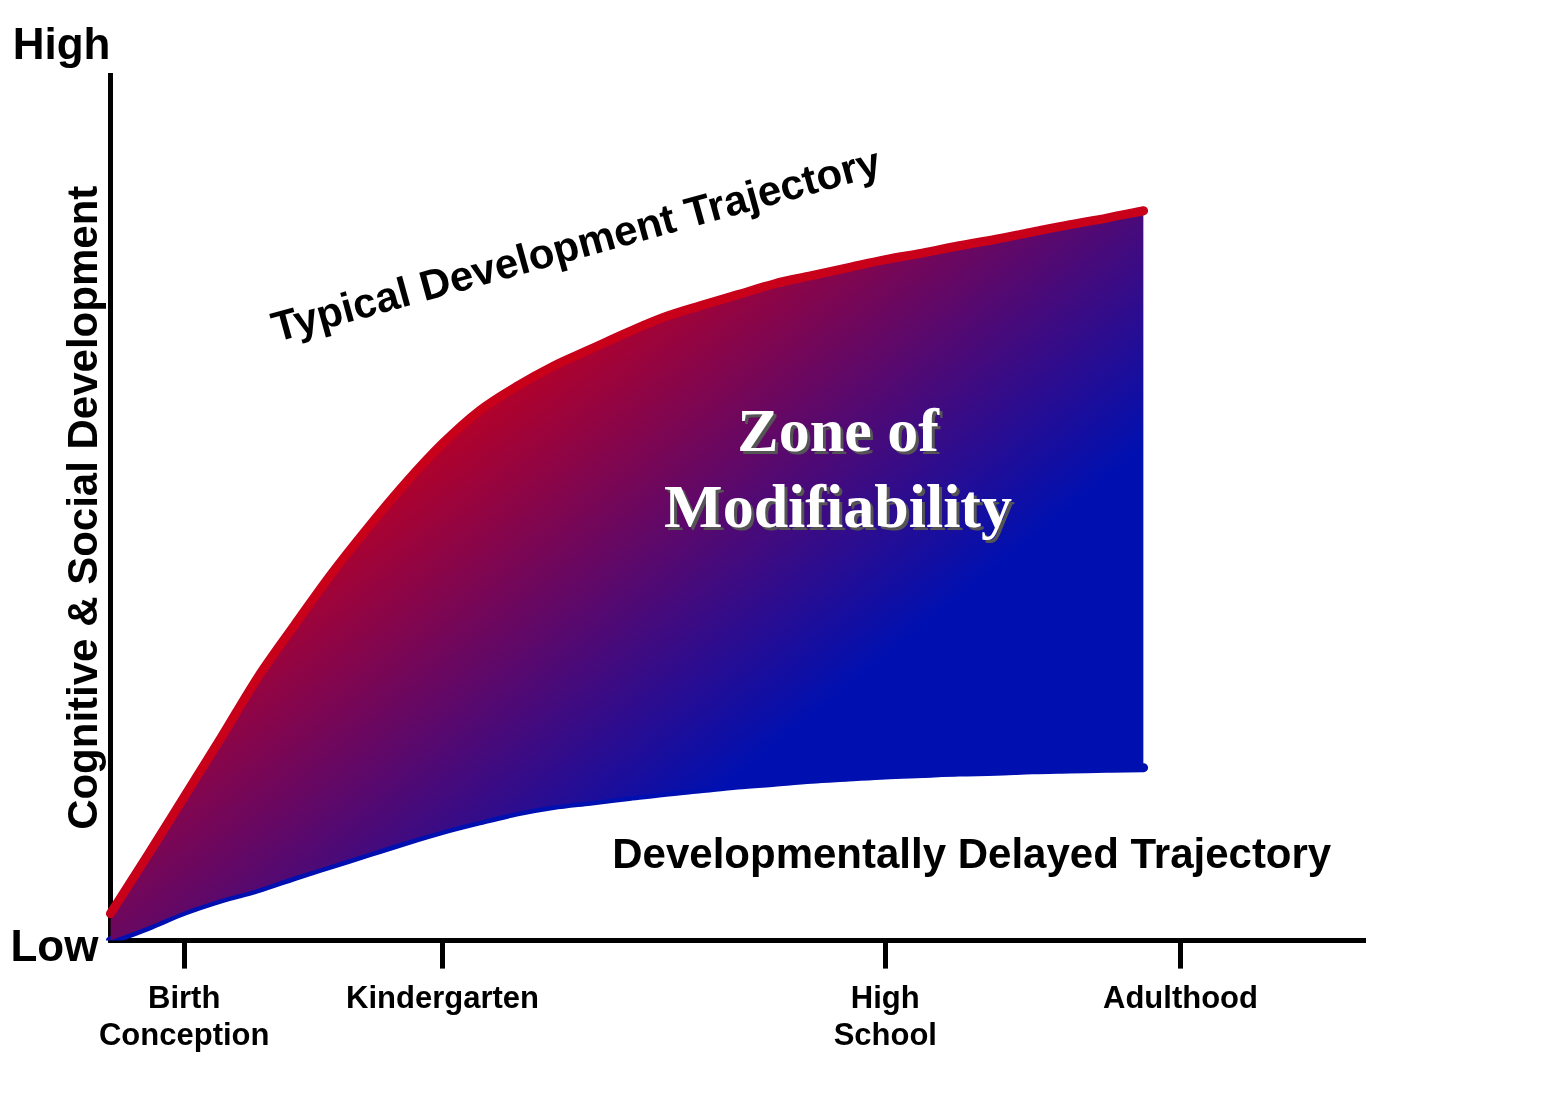 Image resolution: width=1541 pixels, height=1107 pixels. Describe the element at coordinates (55, 945) in the screenshot. I see `text: Low` at that location.